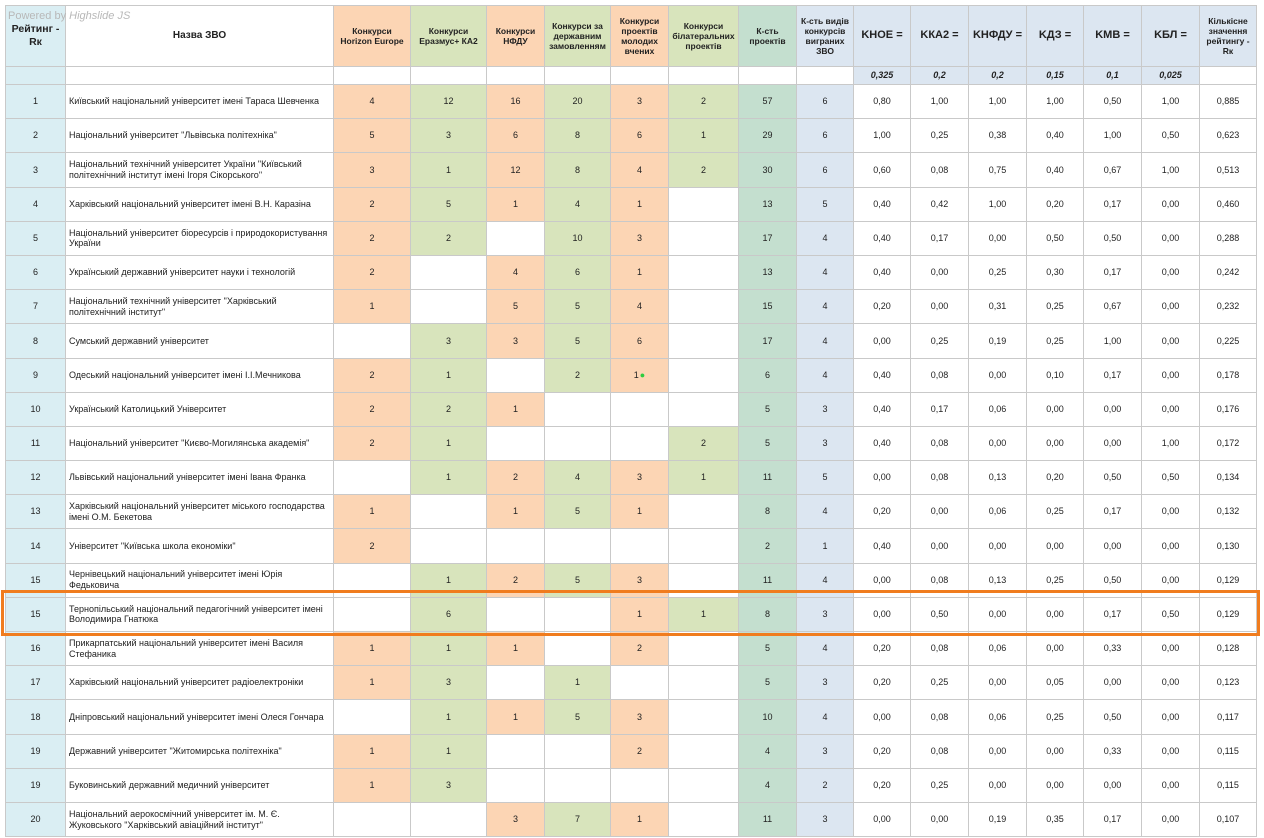 This screenshot has width=1264, height=838. What do you see at coordinates (35, 717) in the screenshot?
I see `rank-cell: 18` at bounding box center [35, 717].